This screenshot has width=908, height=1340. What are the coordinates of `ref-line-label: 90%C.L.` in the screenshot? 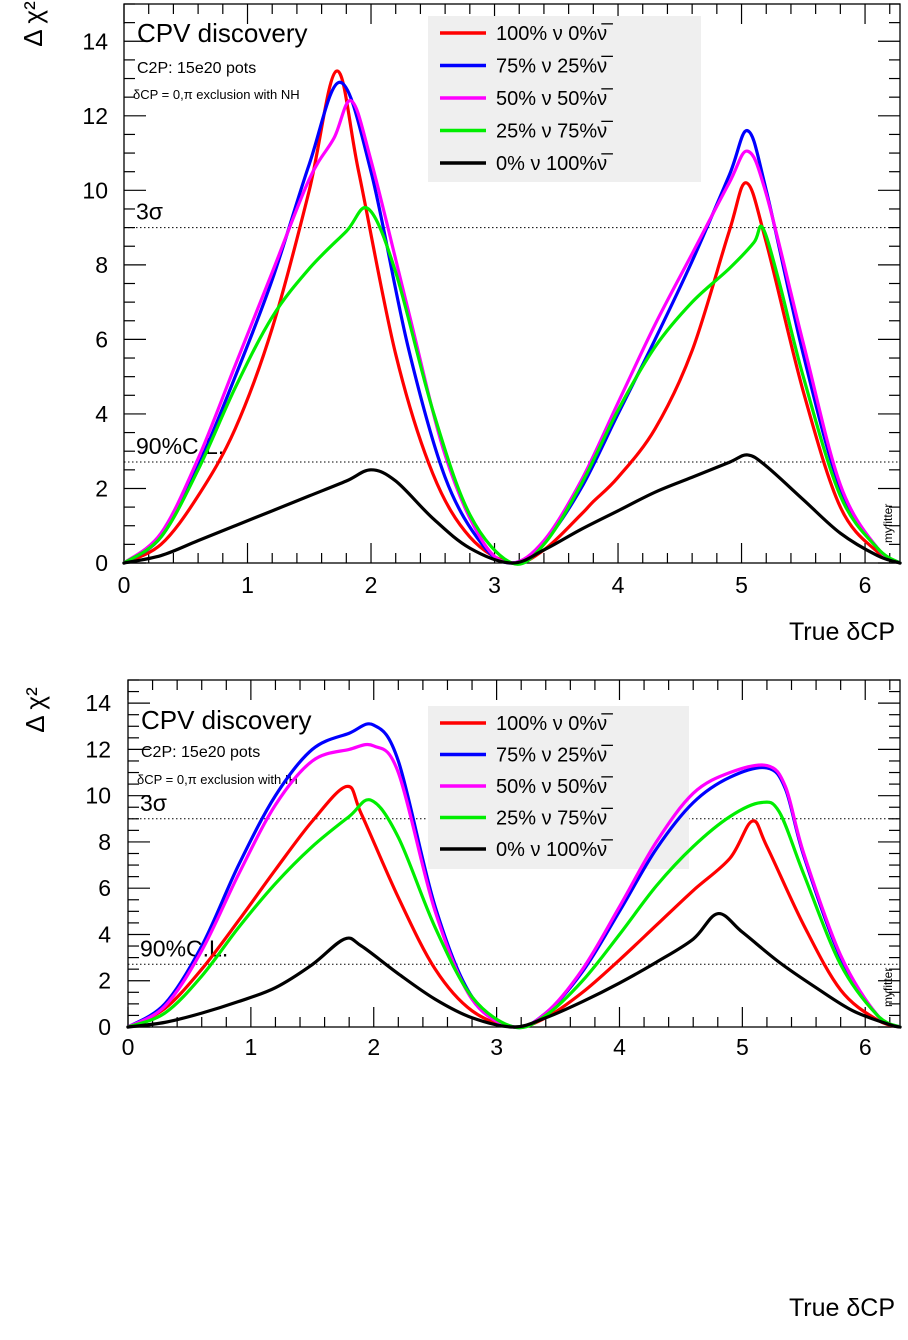 It's located at (184, 948).